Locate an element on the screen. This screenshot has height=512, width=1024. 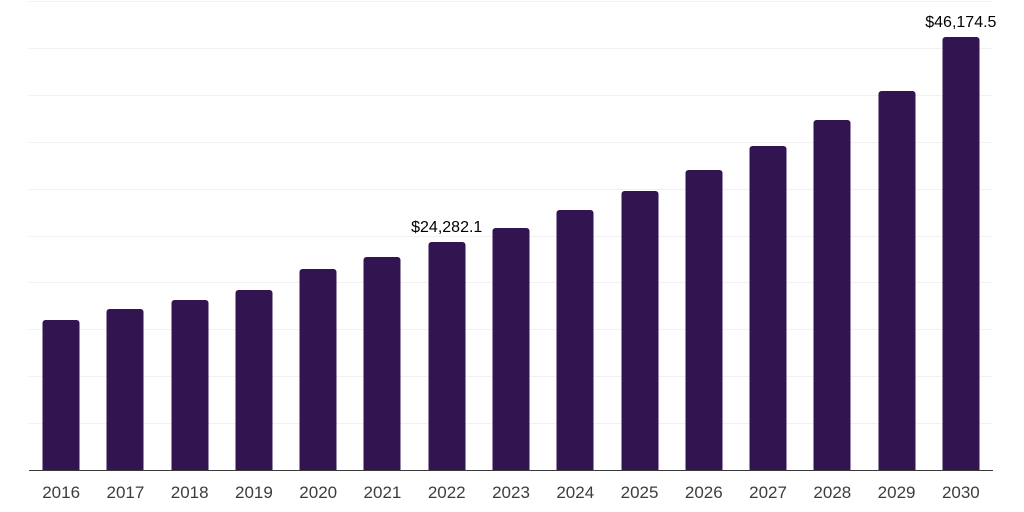
bar-slot-2028 is located at coordinates (832, 235).